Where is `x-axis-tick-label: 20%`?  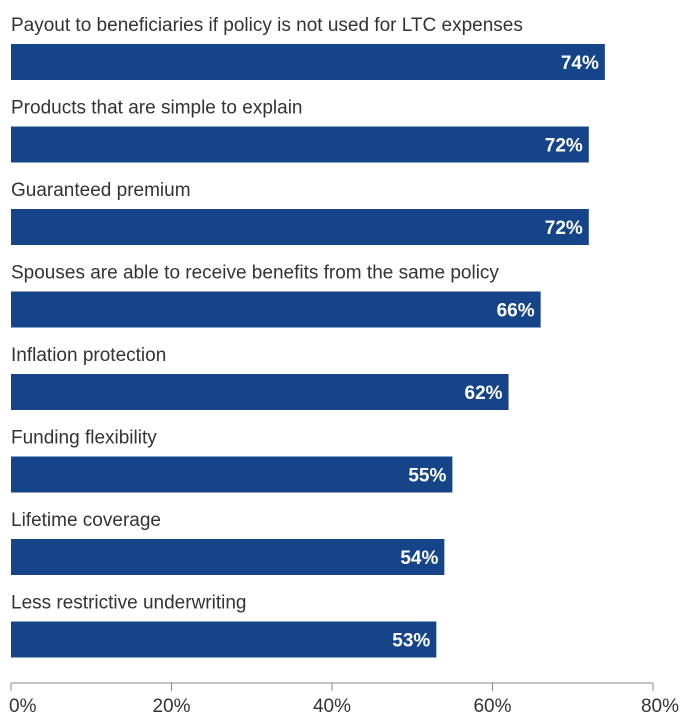 x-axis-tick-label: 20% is located at coordinates (171, 706).